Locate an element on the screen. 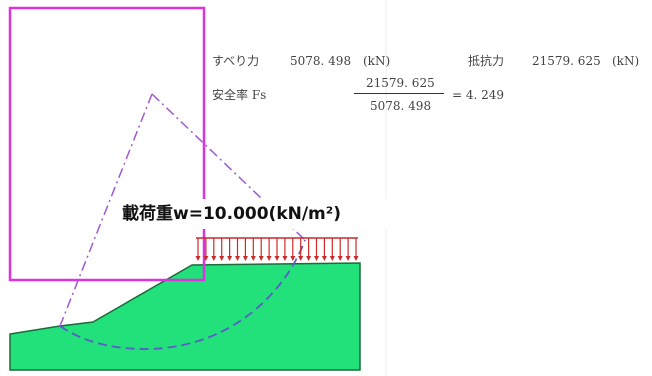  load-label: 載荷重w=10.000(kN/m²) is located at coordinates (261, 214).